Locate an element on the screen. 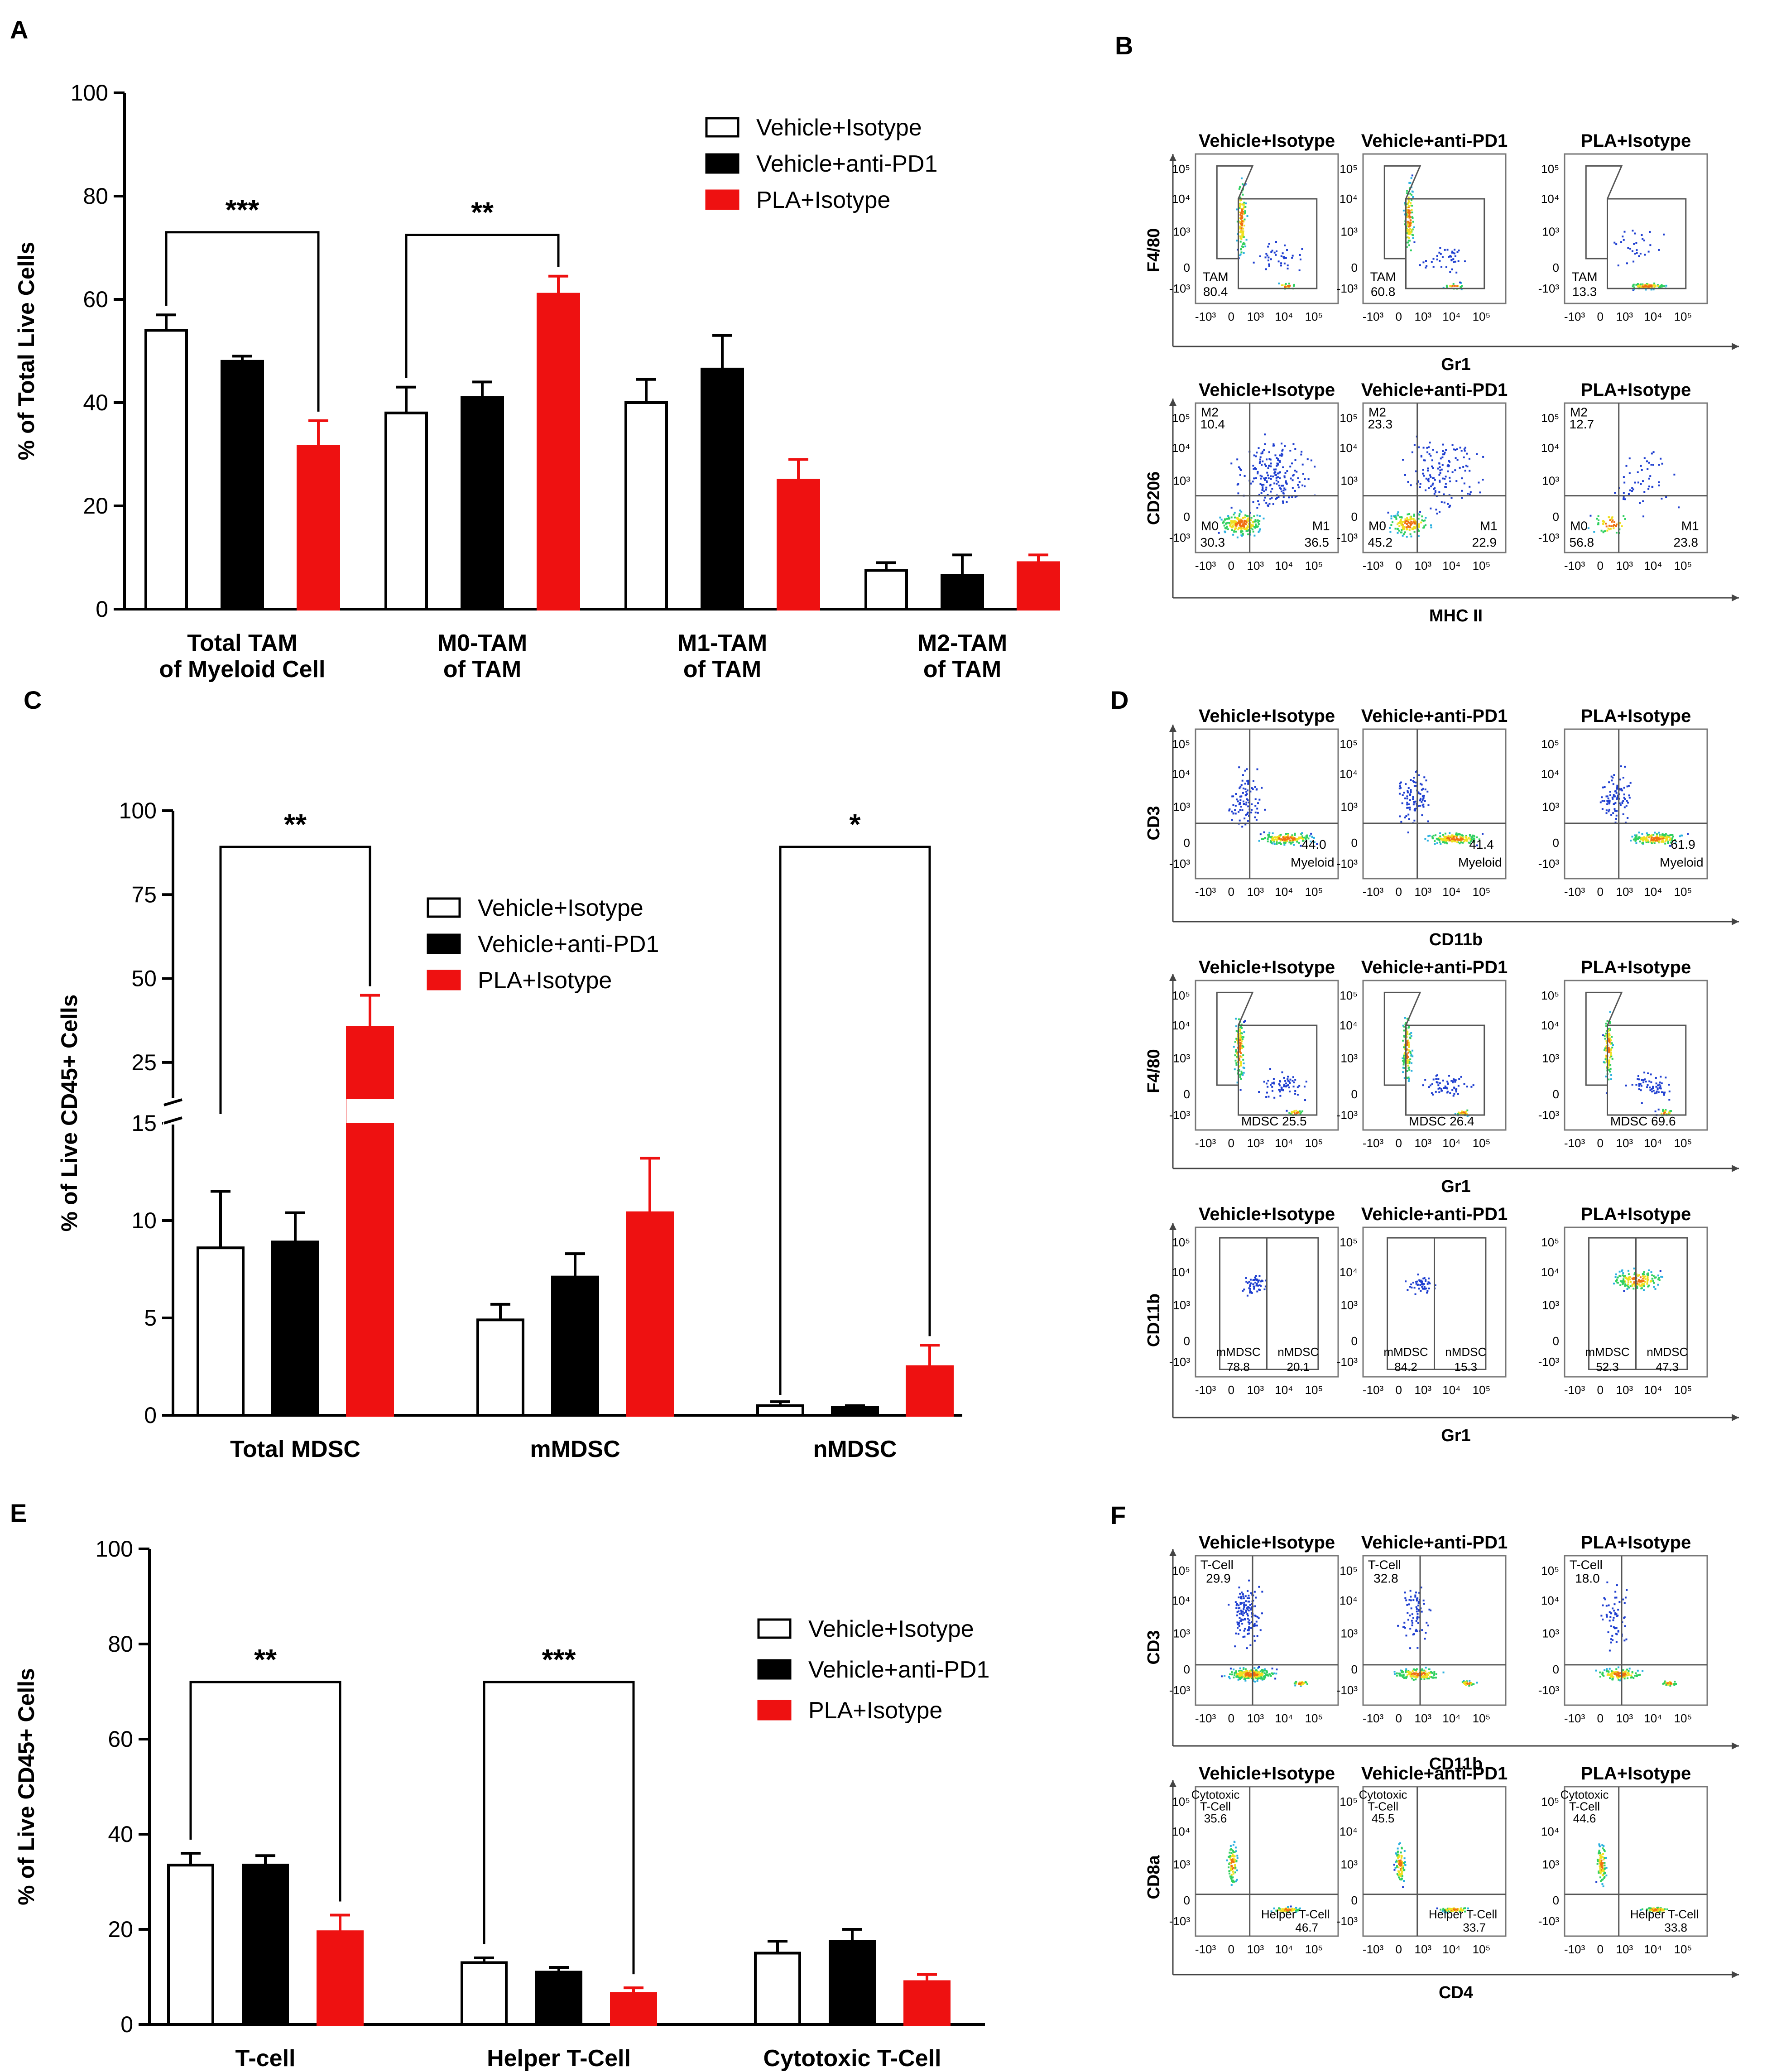  gate-label: Helper T-Cell is located at coordinates (1295, 1914).